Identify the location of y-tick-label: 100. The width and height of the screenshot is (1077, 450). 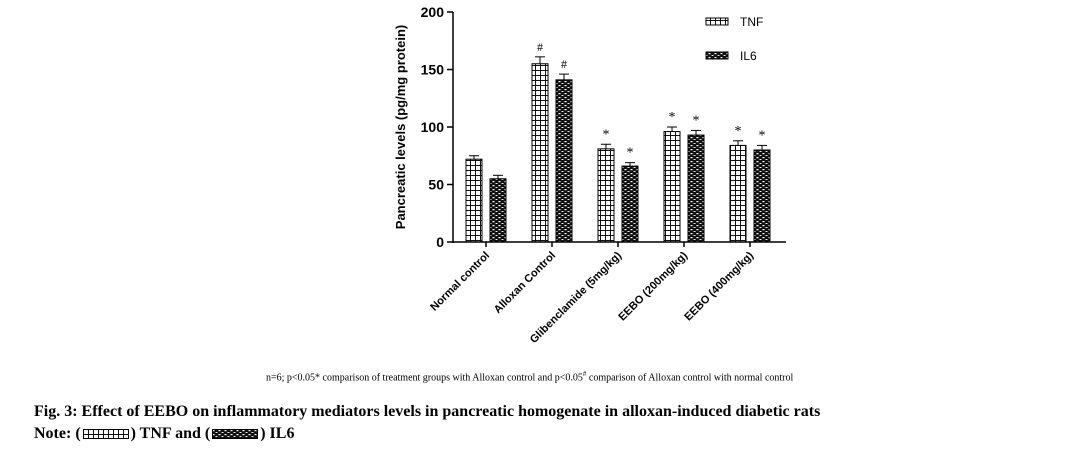
(433, 127).